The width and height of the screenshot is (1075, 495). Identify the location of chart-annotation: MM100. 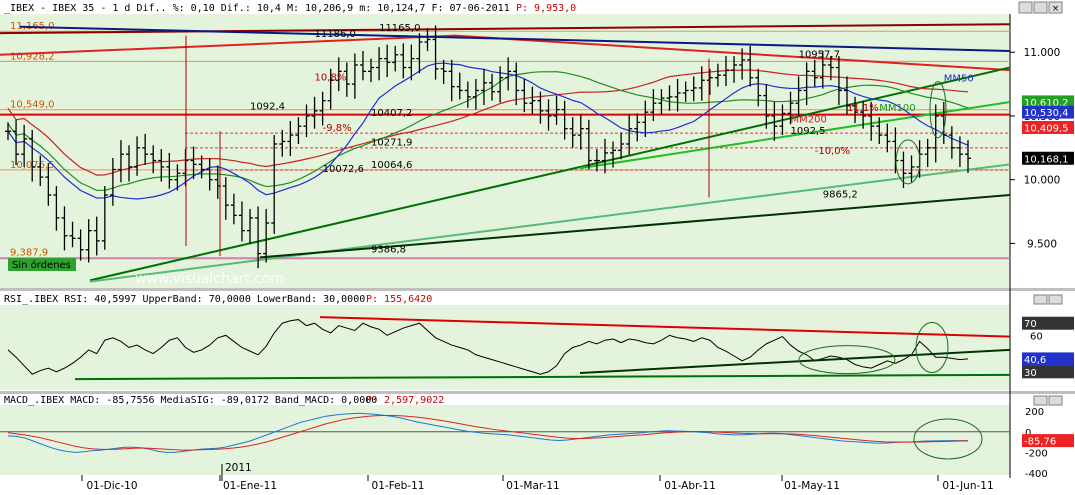
(897, 108).